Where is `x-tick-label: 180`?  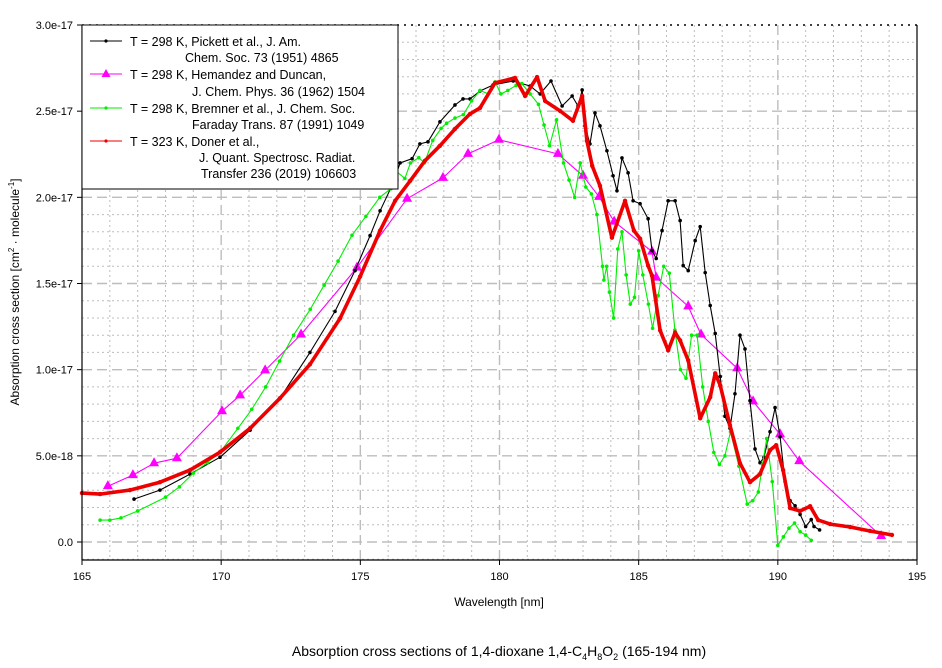
x-tick-label: 180 is located at coordinates (499, 577).